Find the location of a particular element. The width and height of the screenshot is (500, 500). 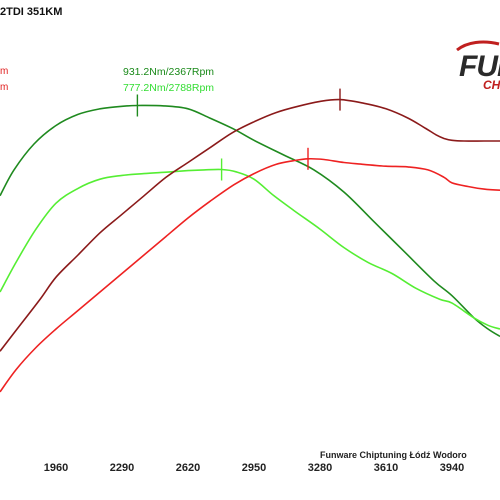

peak-label-torque-stock: 777.2Nm/2788Rpm is located at coordinates (169, 88).